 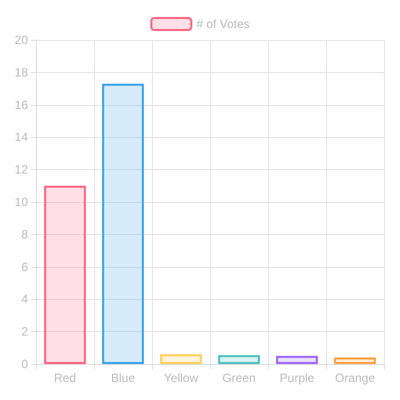 I want to click on x-tick-label: Green, so click(x=239, y=378).